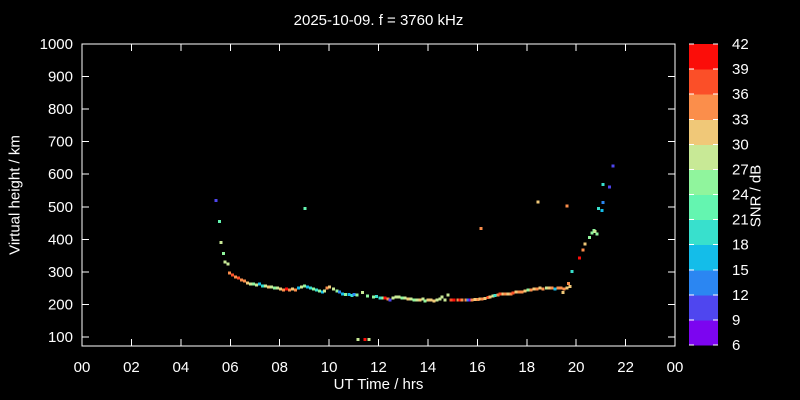  I want to click on colorbar-tick-label: 27, so click(740, 169).